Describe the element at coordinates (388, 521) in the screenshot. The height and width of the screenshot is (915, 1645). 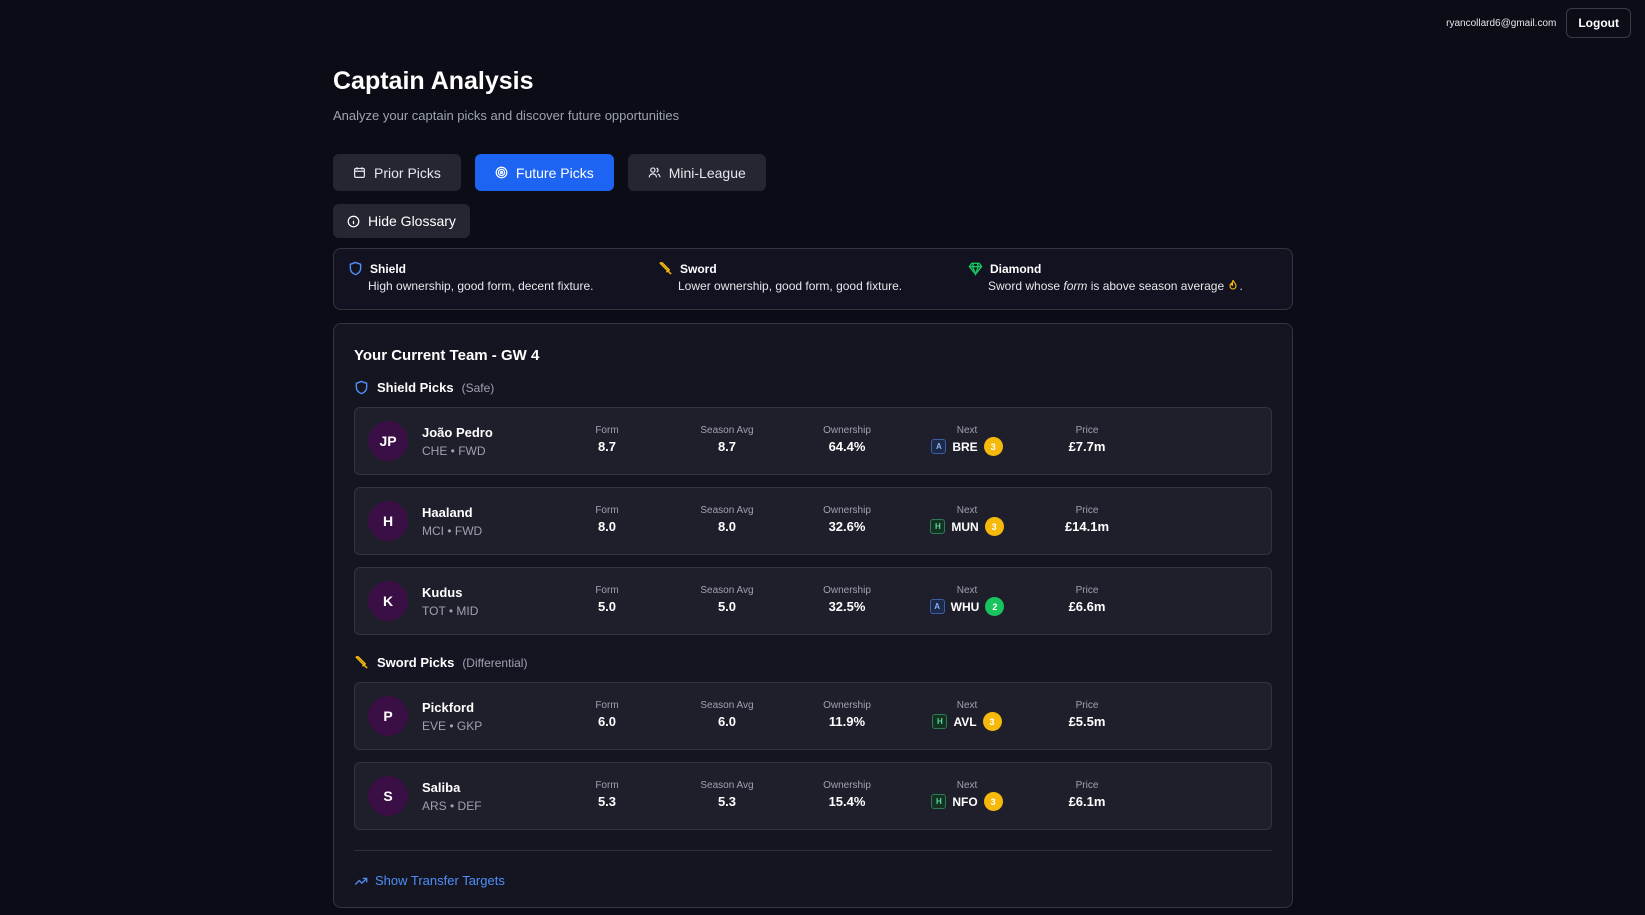
I see `avatar: H` at that location.